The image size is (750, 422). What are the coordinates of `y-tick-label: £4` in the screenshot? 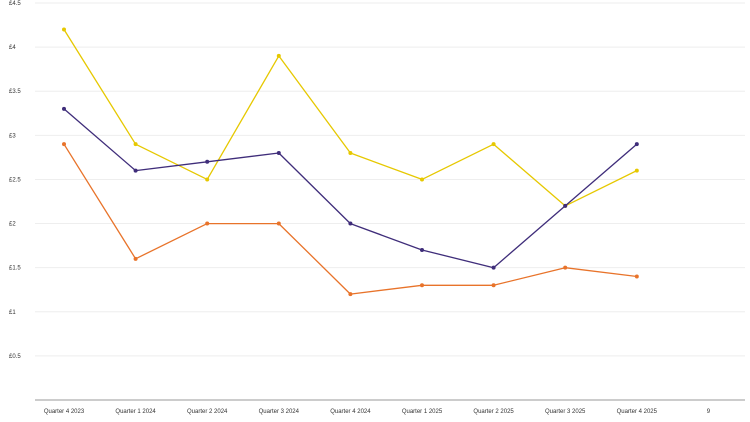 It's located at (12, 48).